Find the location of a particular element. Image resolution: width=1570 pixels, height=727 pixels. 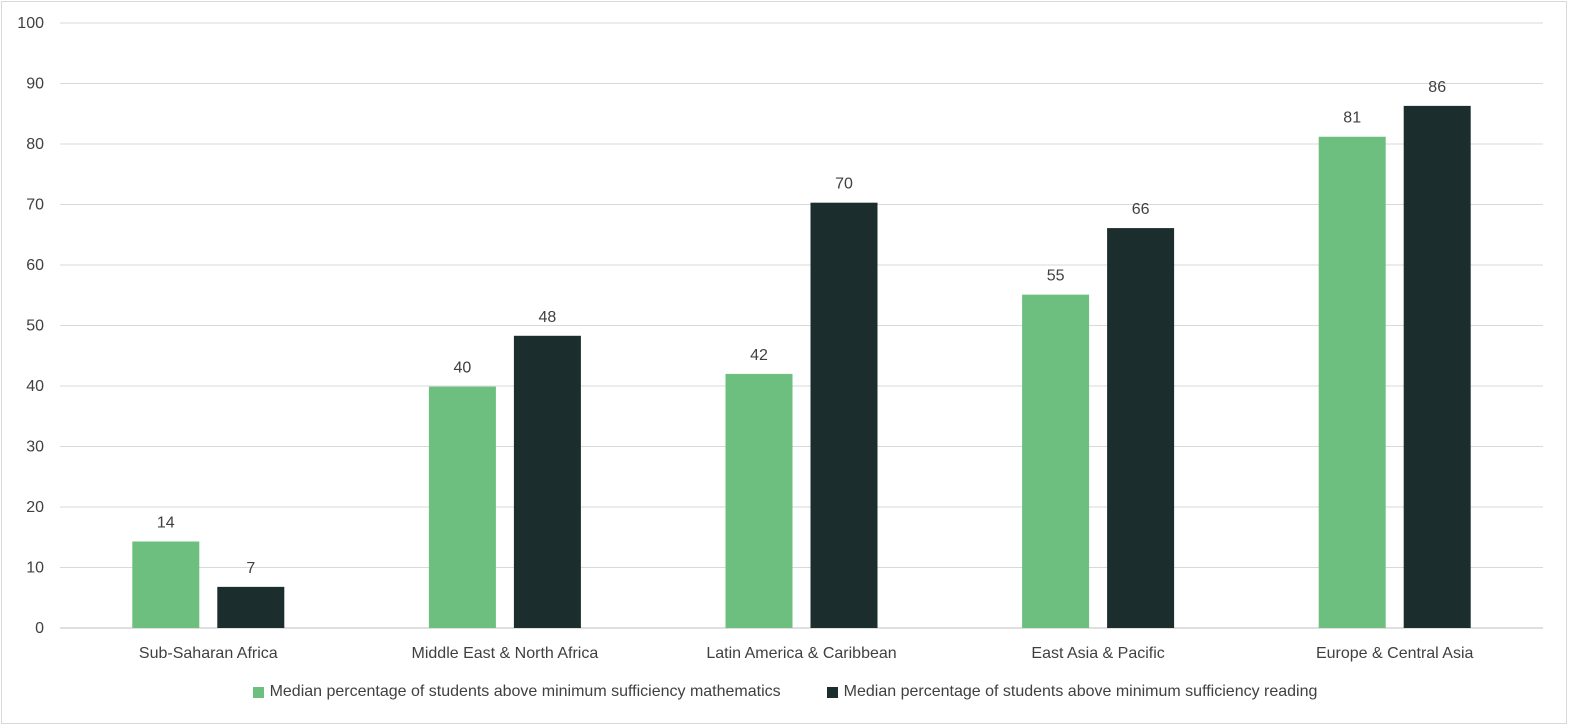

data-label: 66 is located at coordinates (1141, 209).